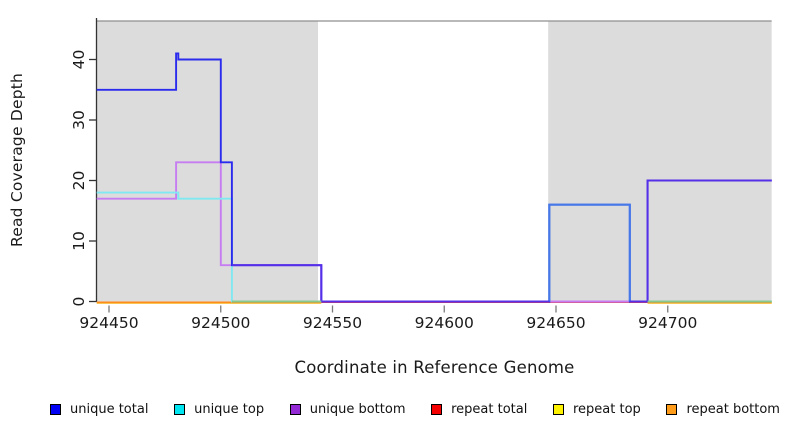  I want to click on legend-item-unique-top: unique top, so click(219, 409).